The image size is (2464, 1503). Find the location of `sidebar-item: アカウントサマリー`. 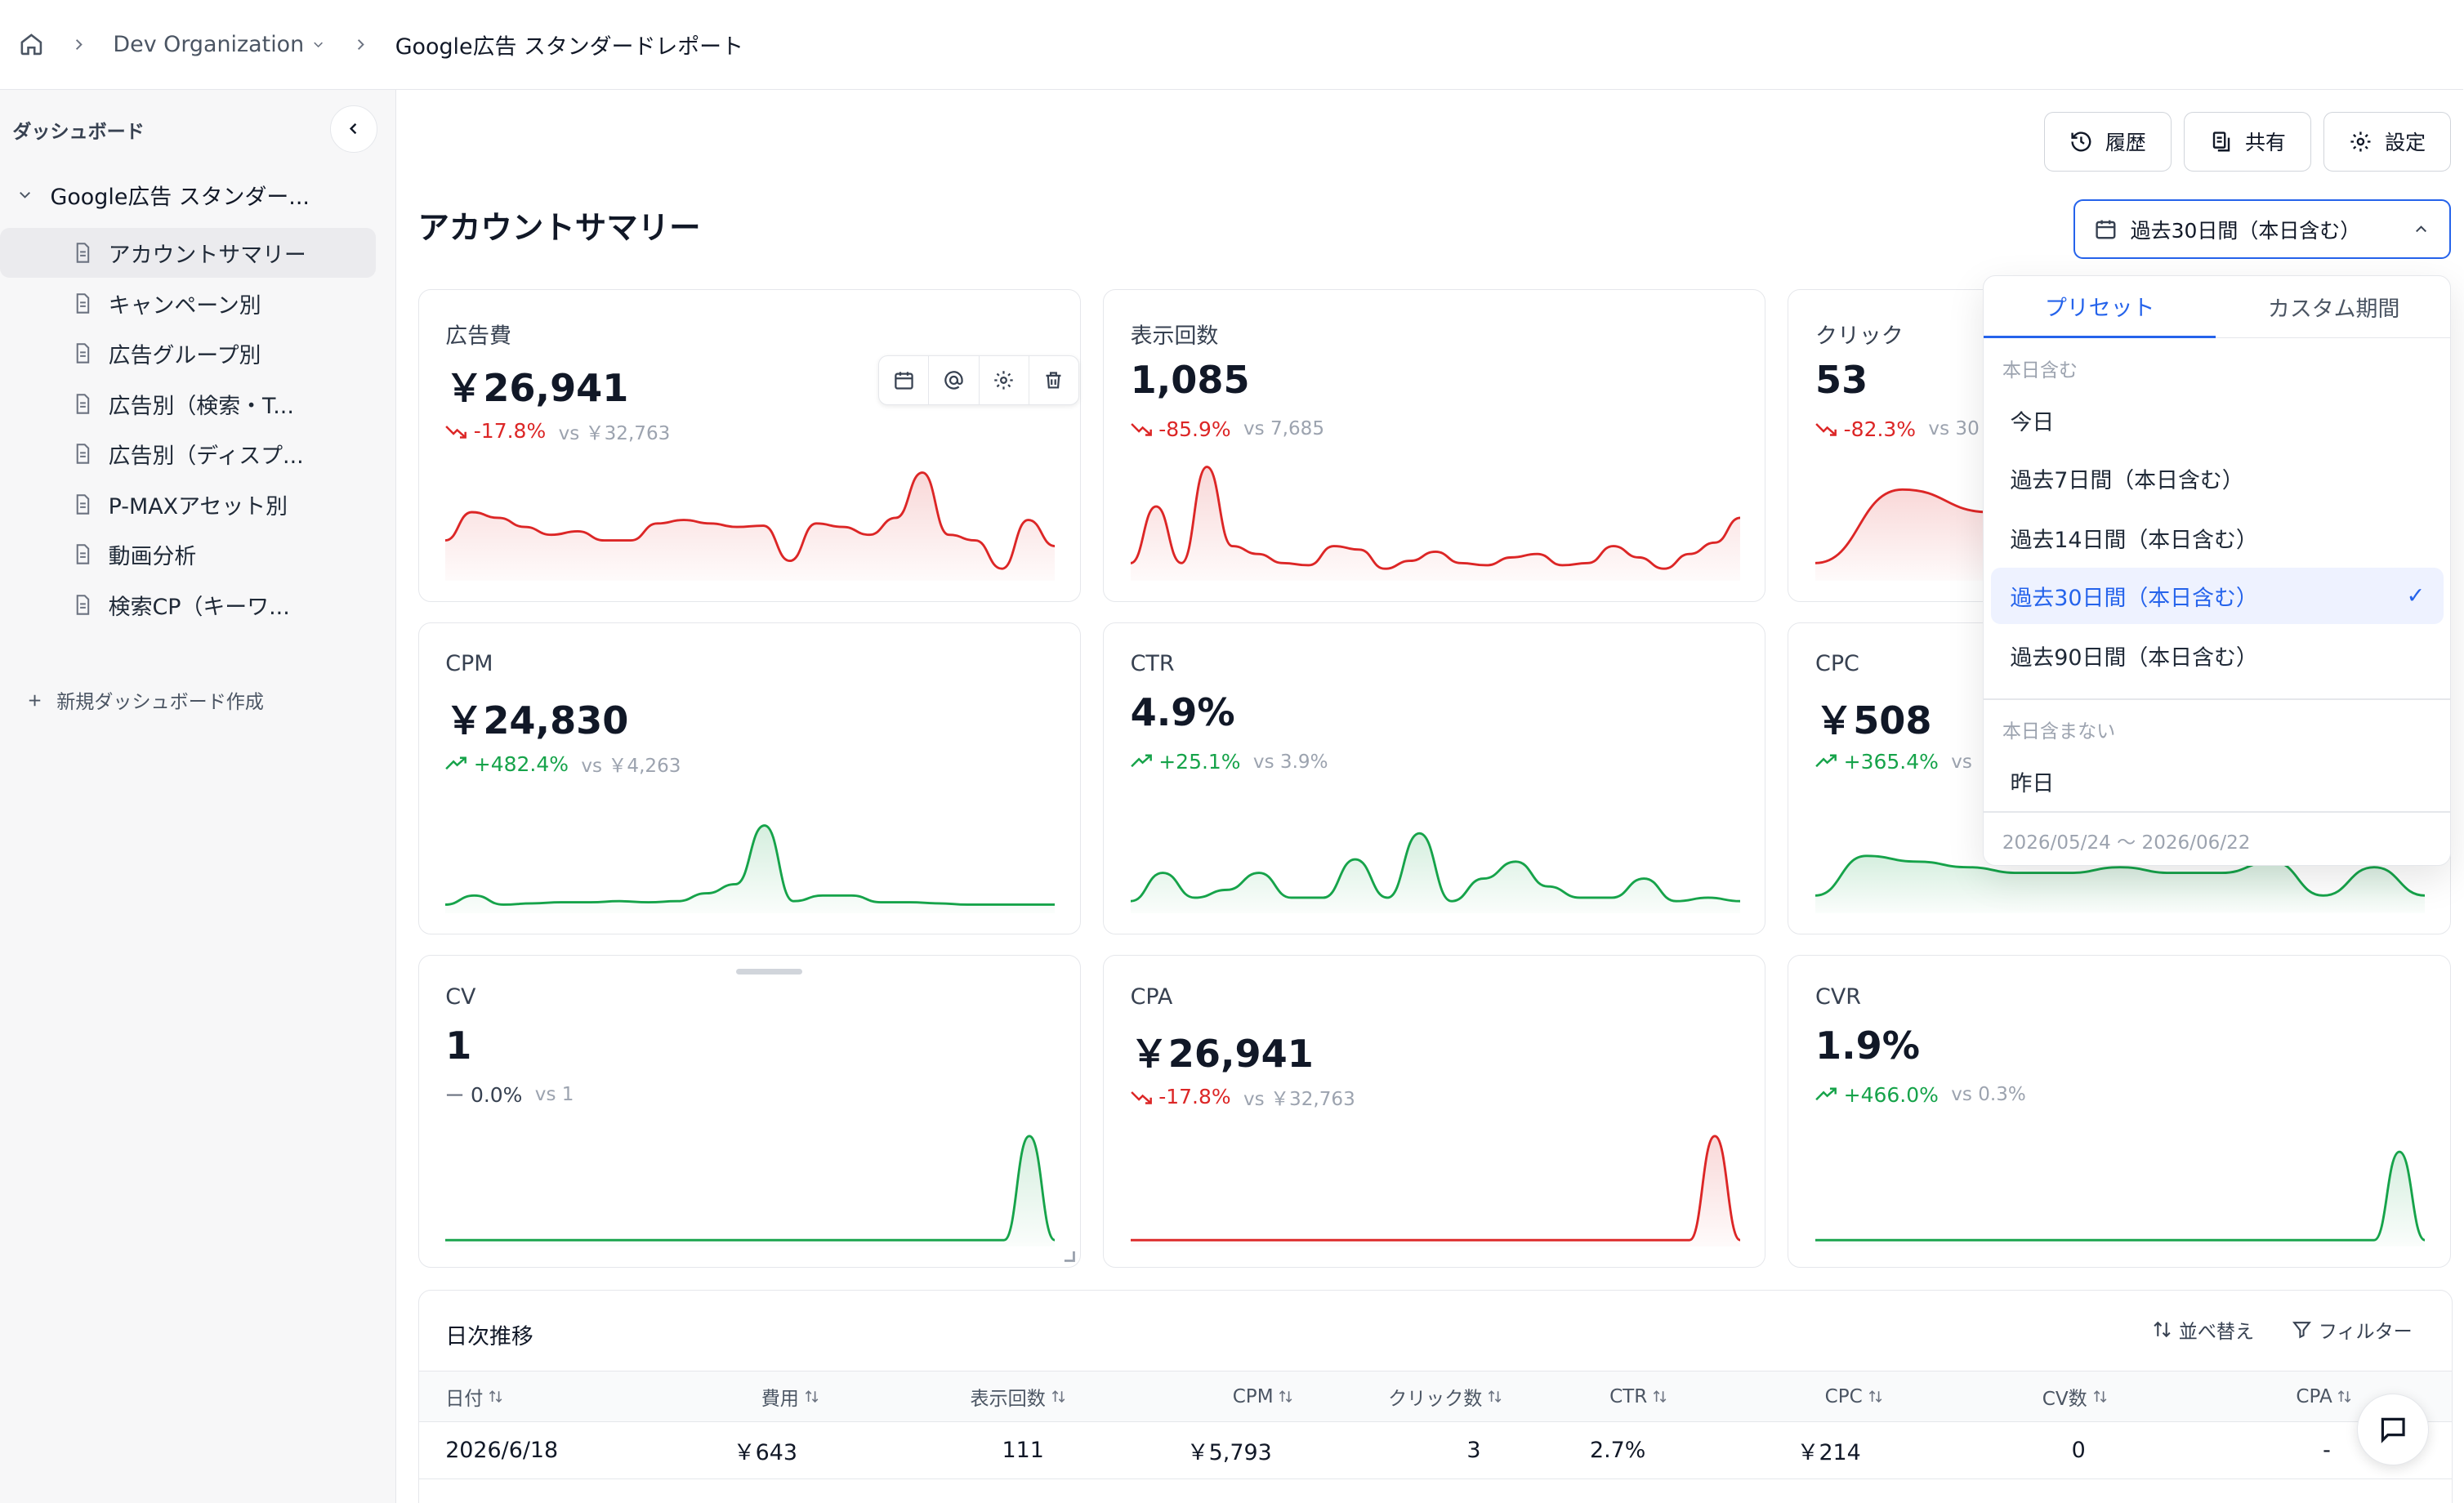

sidebar-item: アカウントサマリー is located at coordinates (188, 253).